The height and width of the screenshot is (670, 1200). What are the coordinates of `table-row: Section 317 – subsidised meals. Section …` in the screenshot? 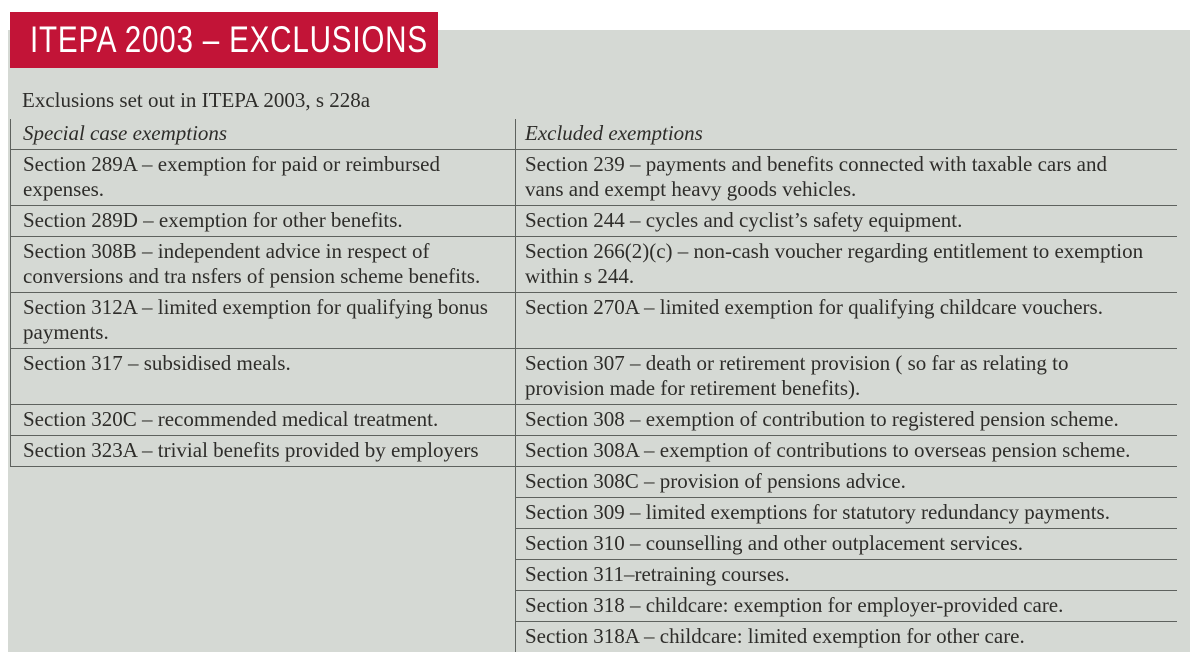 It's located at (593, 376).